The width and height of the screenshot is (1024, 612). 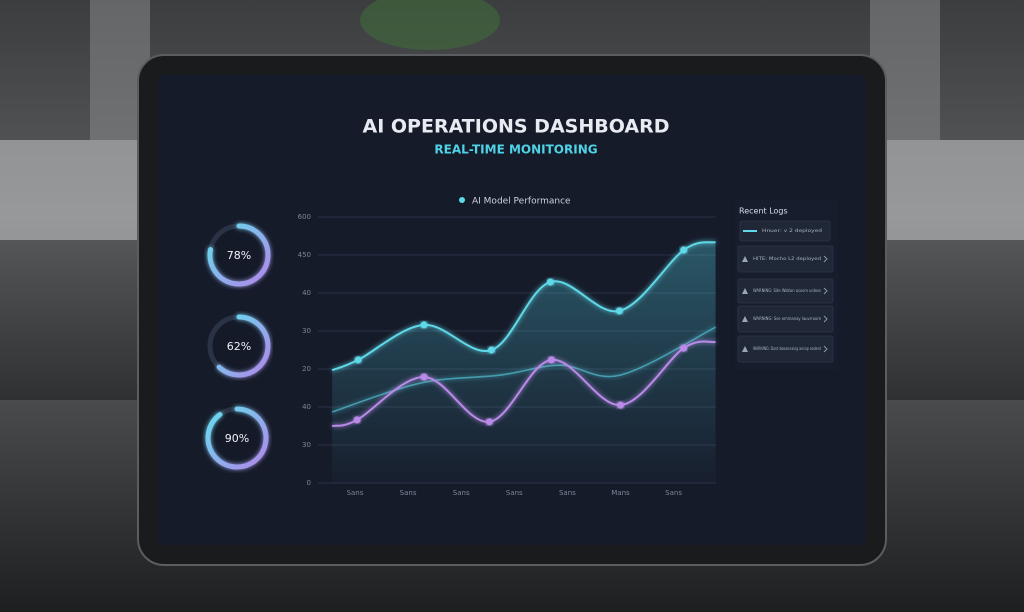 I want to click on log-indicator, so click(x=750, y=231).